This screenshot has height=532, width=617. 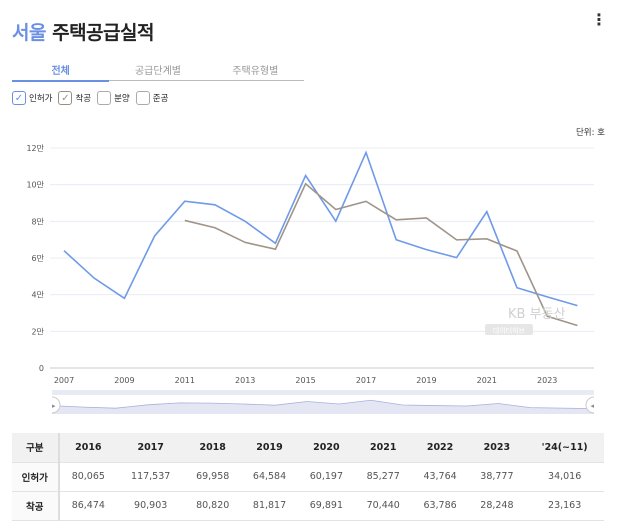 I want to click on column-header: 구분, so click(x=36, y=448).